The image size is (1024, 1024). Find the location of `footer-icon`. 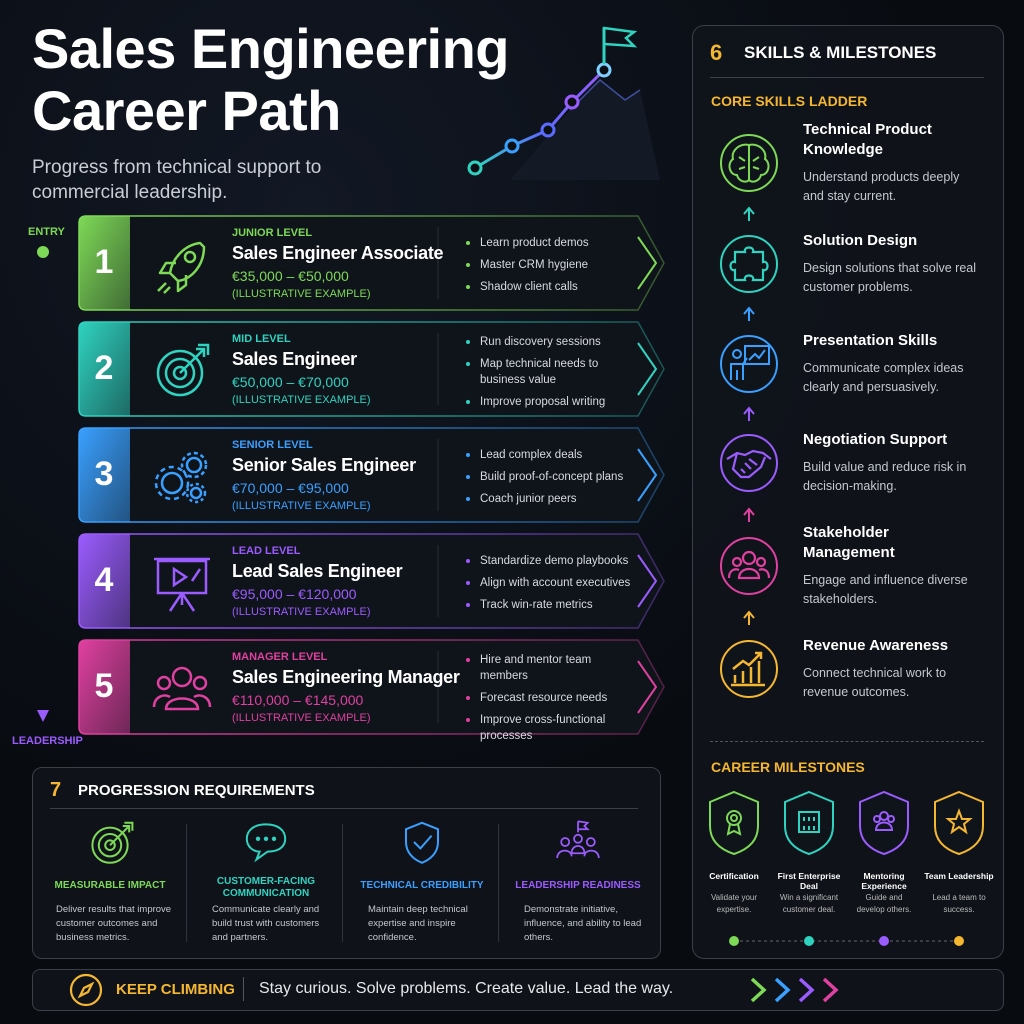

footer-icon is located at coordinates (86, 990).